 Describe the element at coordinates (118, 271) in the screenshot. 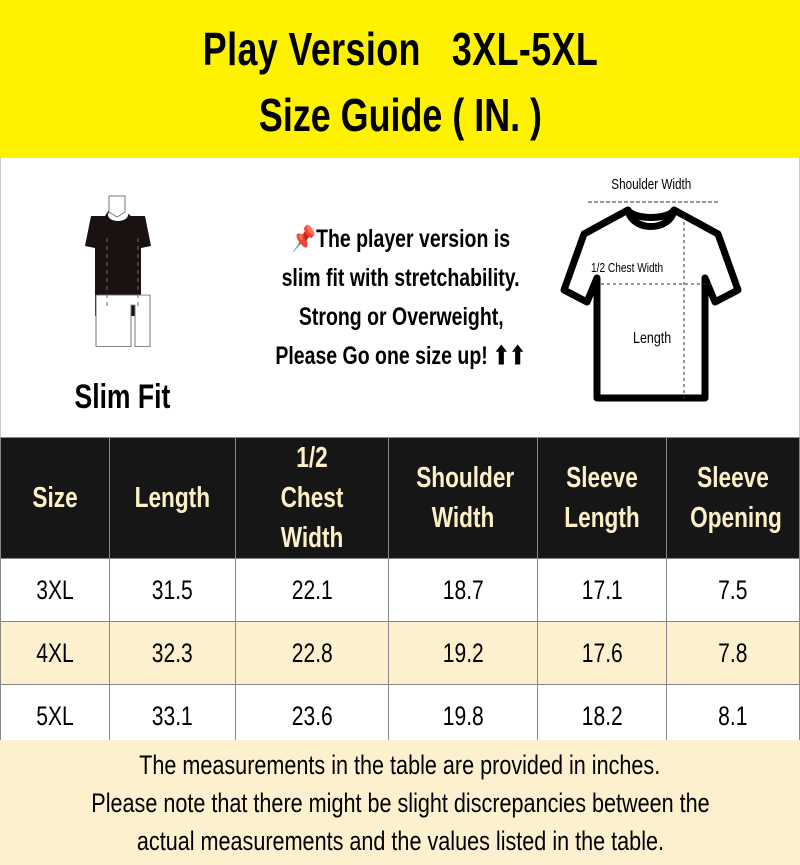

I see `mannequin-icon` at that location.